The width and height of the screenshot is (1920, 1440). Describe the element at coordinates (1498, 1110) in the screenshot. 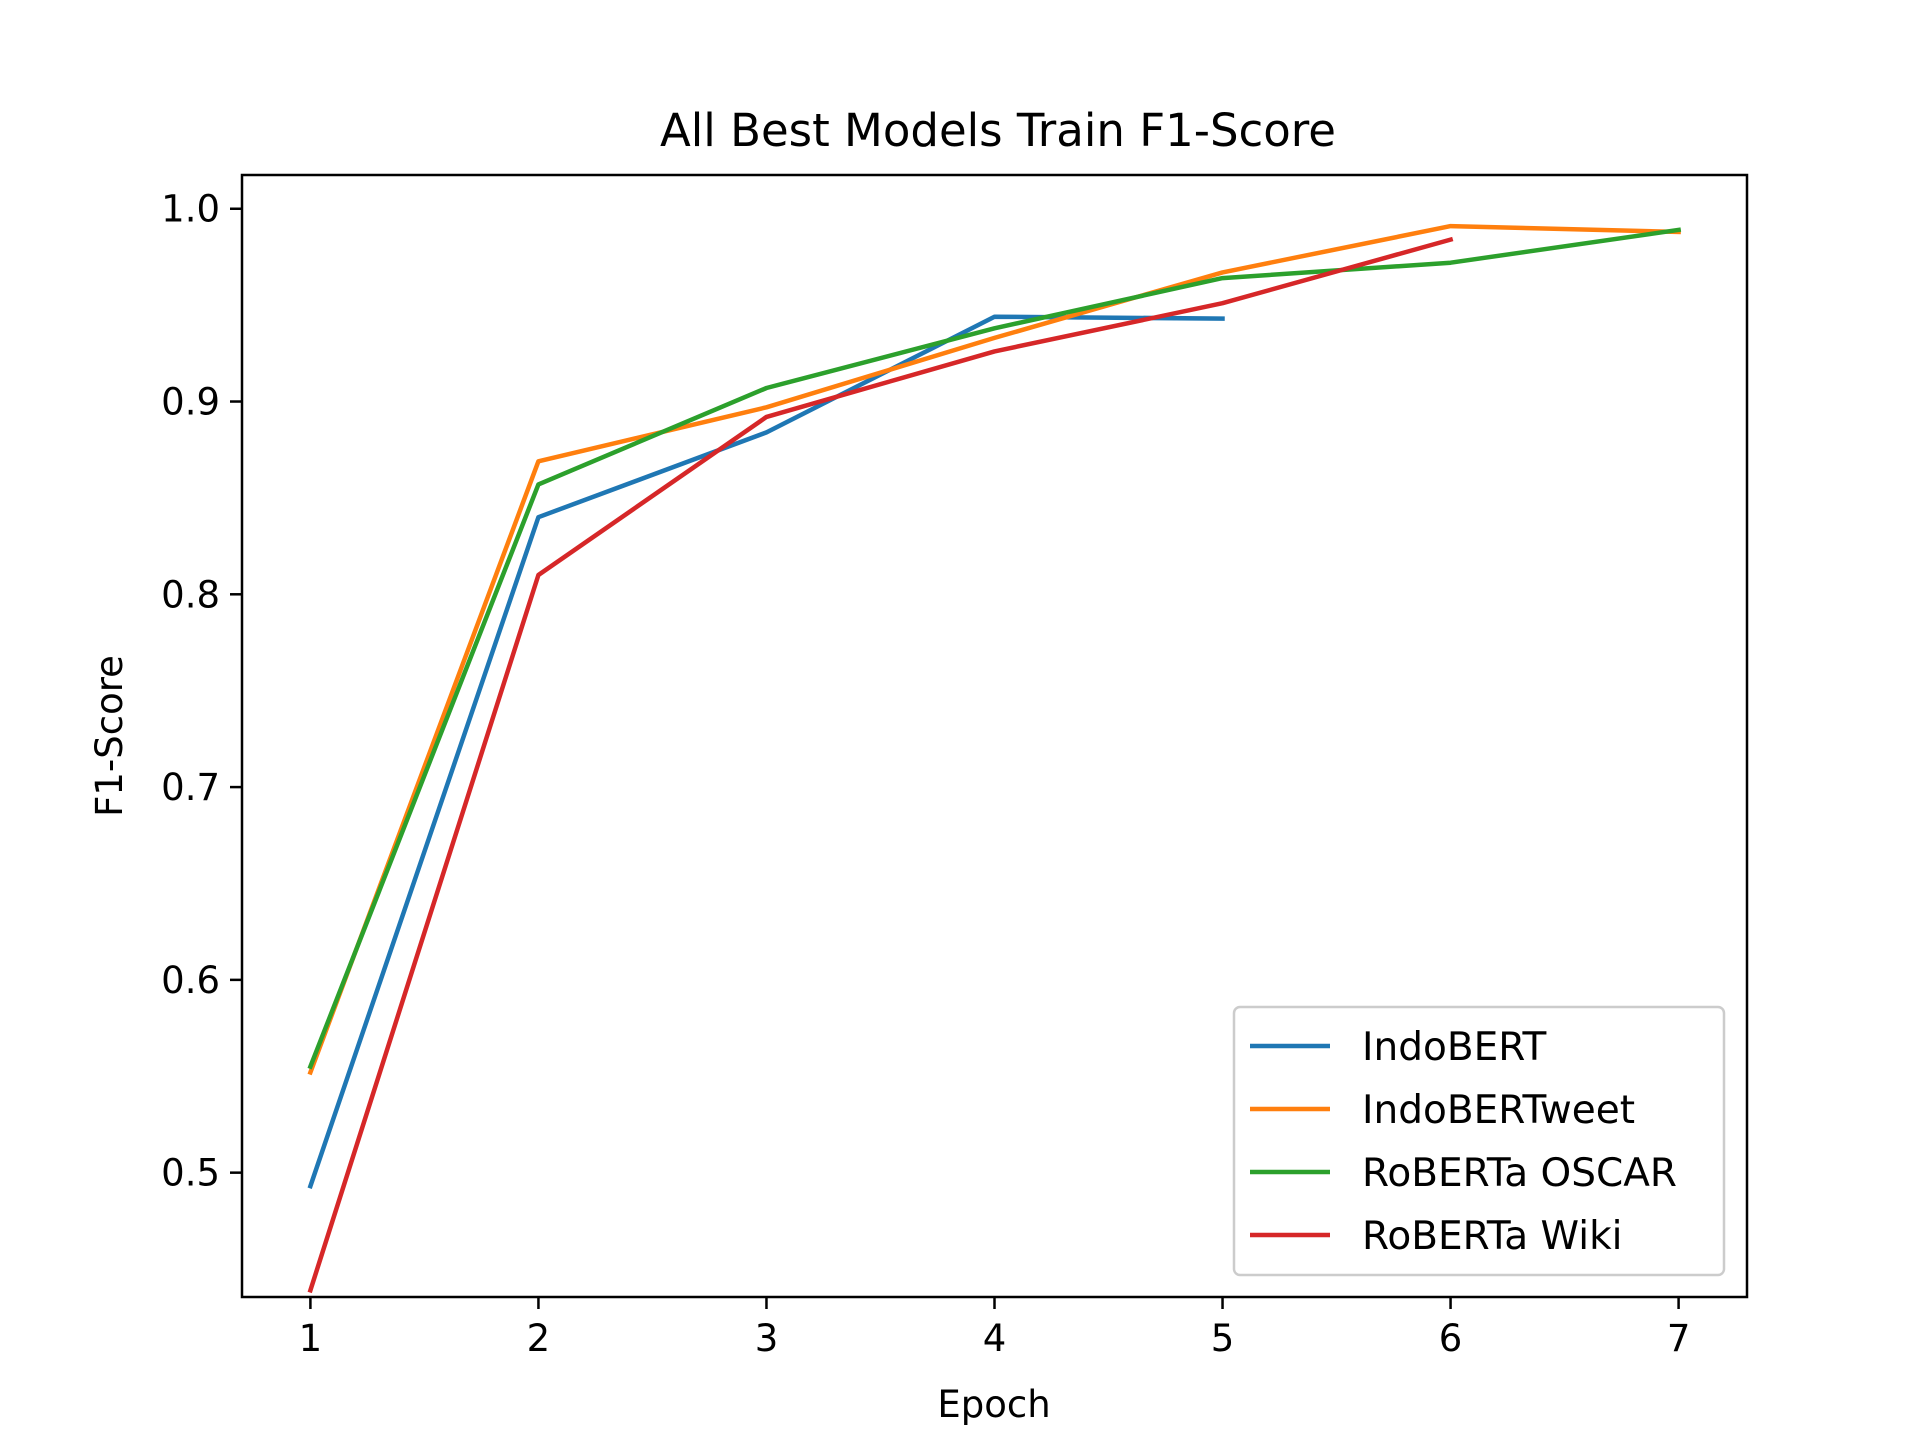

I see `legend-label: IndoBERTweet` at that location.